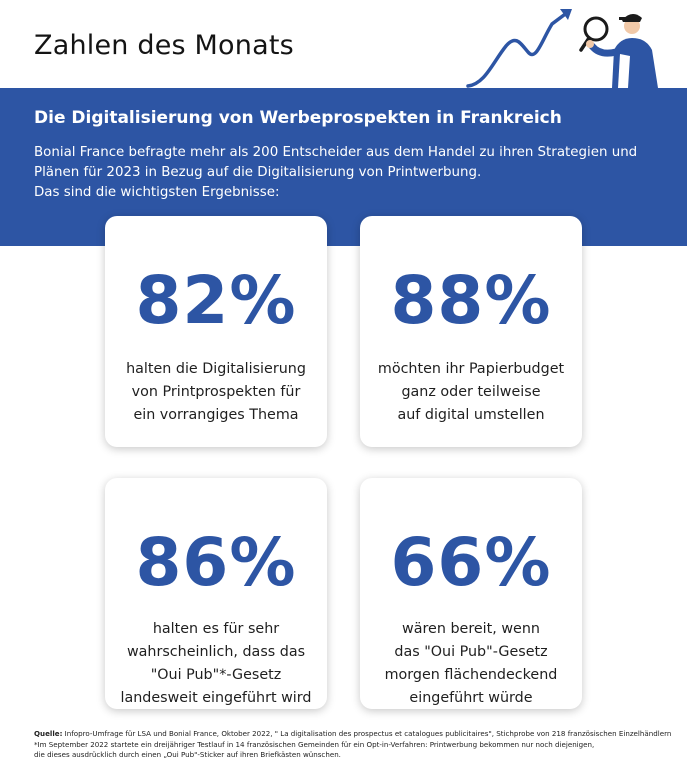  What do you see at coordinates (216, 698) in the screenshot?
I see `stat-description-line: landesweit eingeführt wird` at bounding box center [216, 698].